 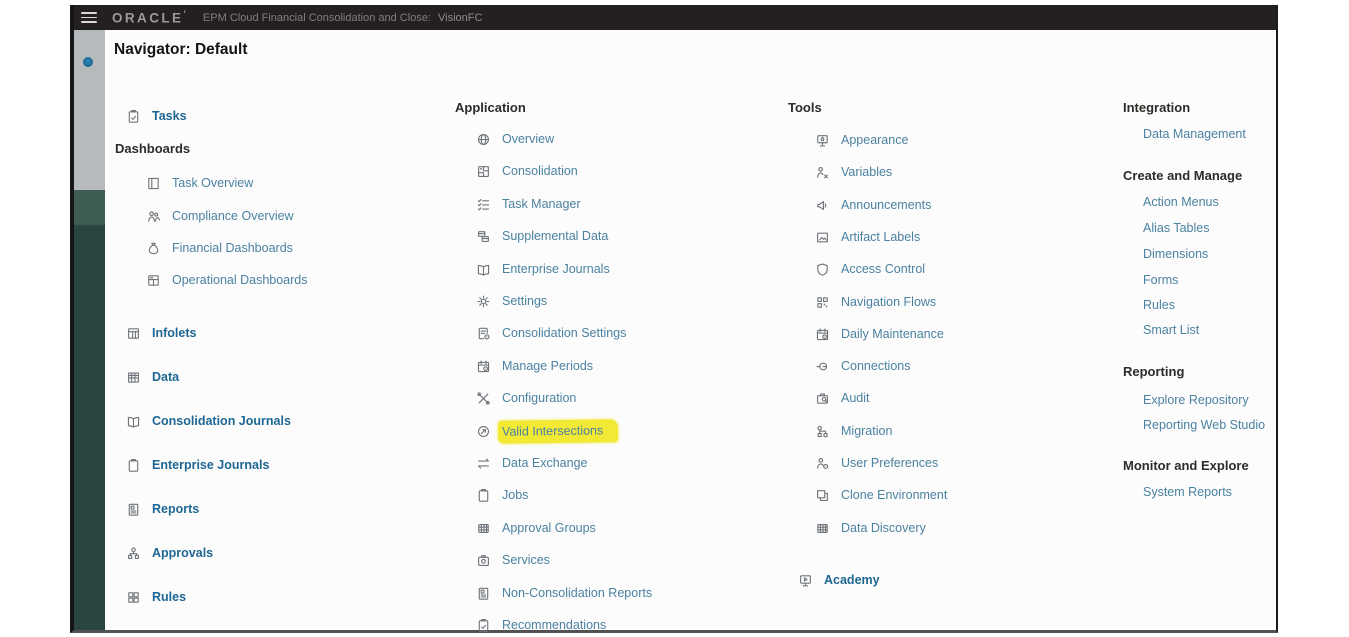 I want to click on nav-item-daily-maintenance: Daily Maintenance, so click(x=879, y=334).